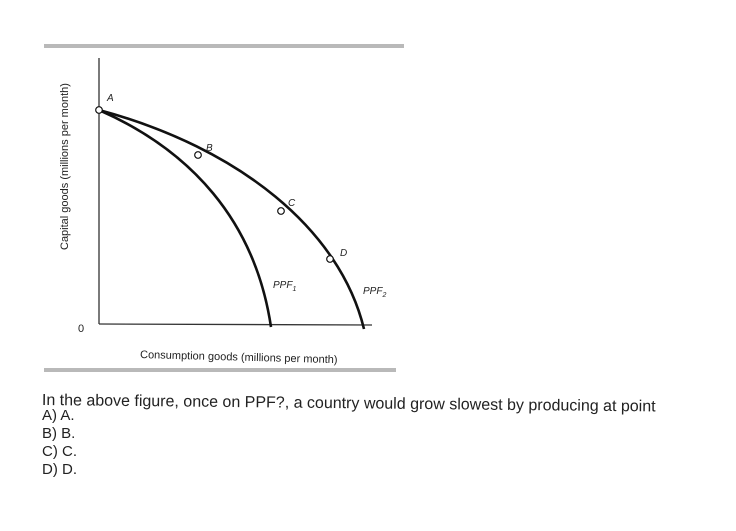  Describe the element at coordinates (110, 98) in the screenshot. I see `point-a-label: A` at that location.